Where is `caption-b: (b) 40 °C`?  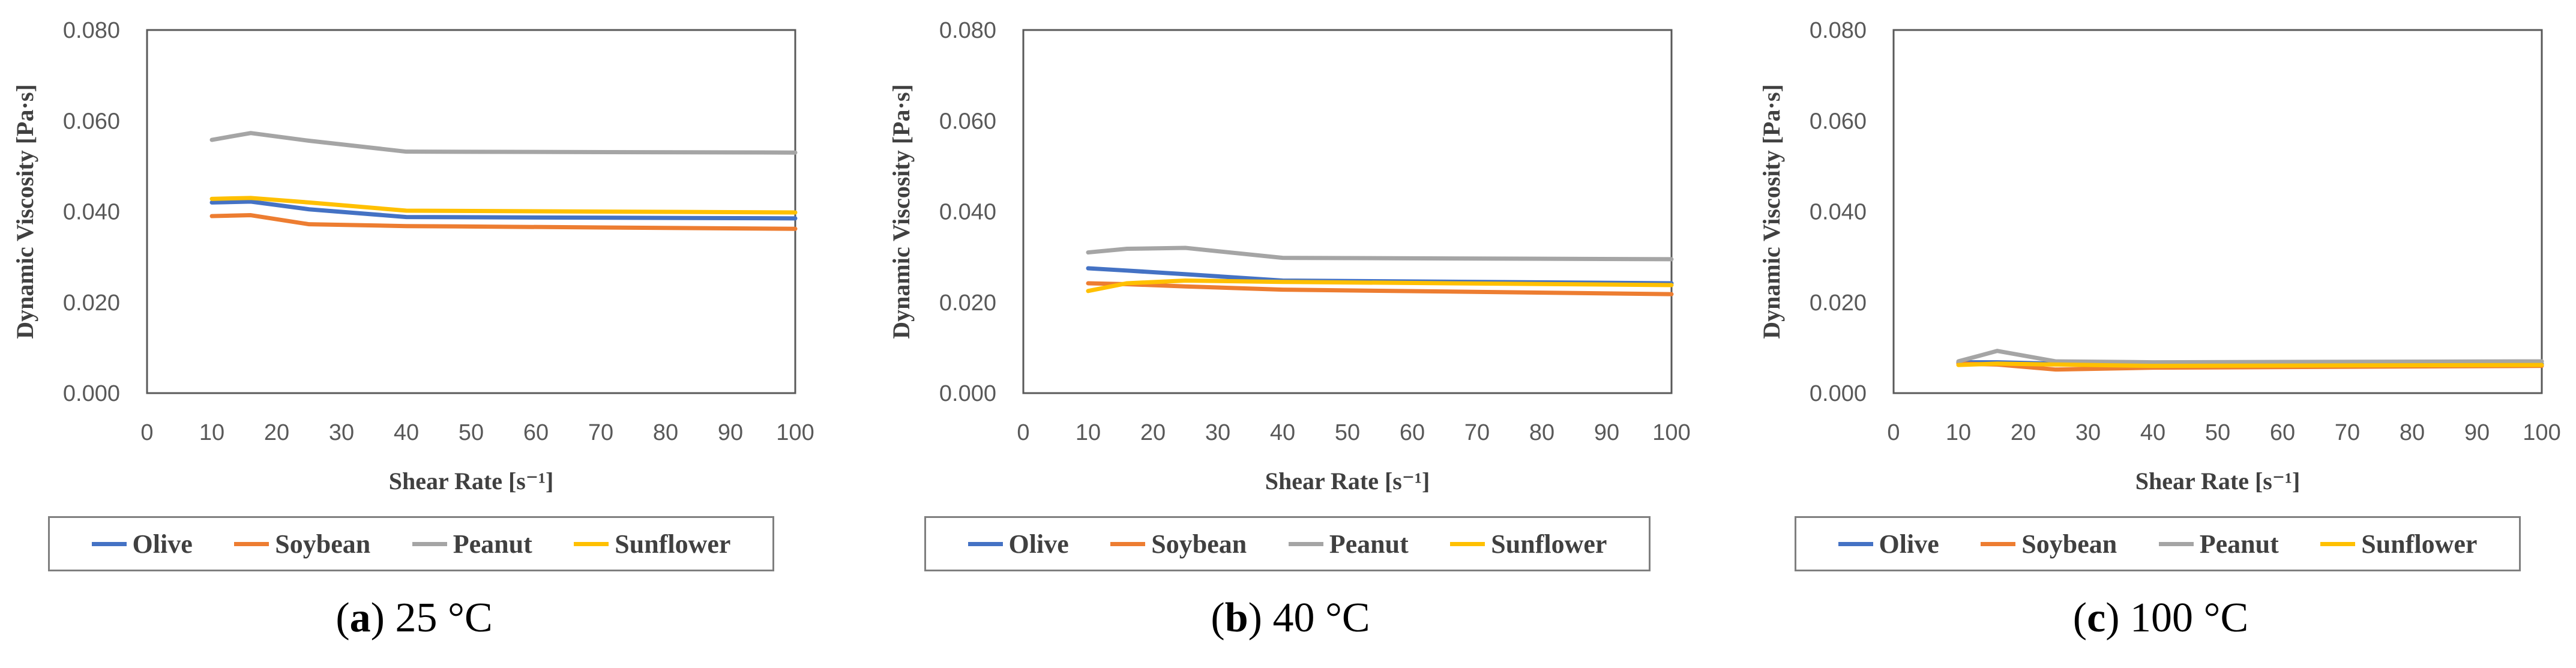 caption-b: (b) 40 °C is located at coordinates (1290, 618).